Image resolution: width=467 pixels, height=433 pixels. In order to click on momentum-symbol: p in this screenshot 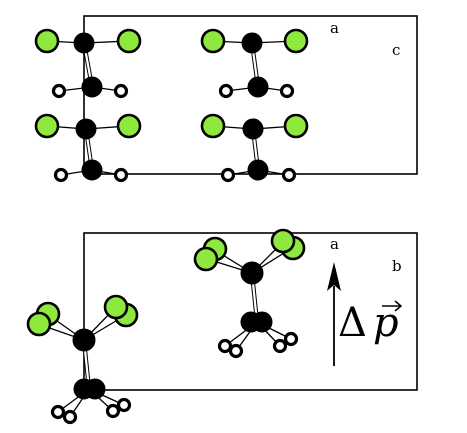, I will do `click(386, 323)`.